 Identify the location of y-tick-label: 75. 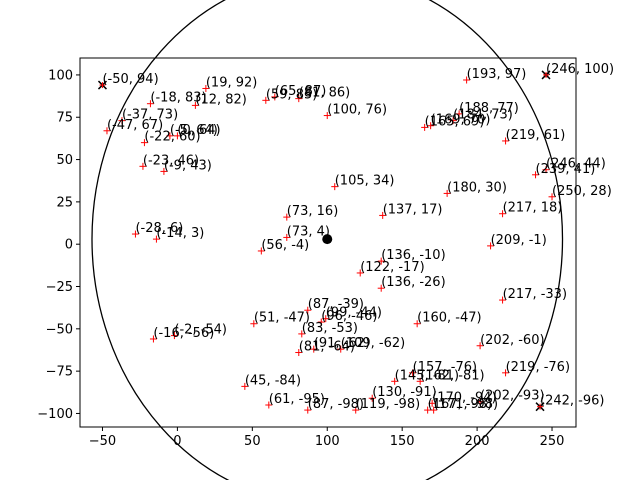
(64, 118).